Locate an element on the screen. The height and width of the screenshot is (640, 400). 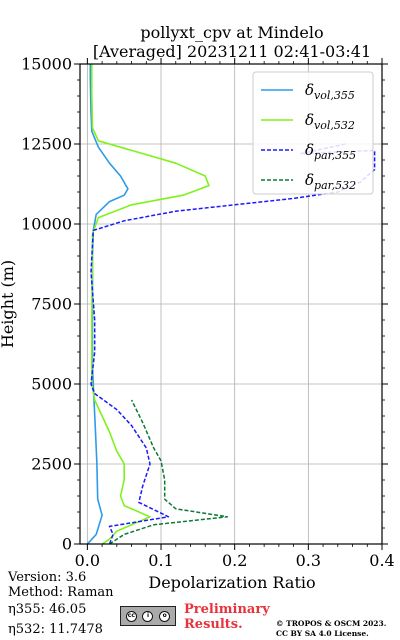
legend-entry-label: δpar,532 is located at coordinates (330, 181).